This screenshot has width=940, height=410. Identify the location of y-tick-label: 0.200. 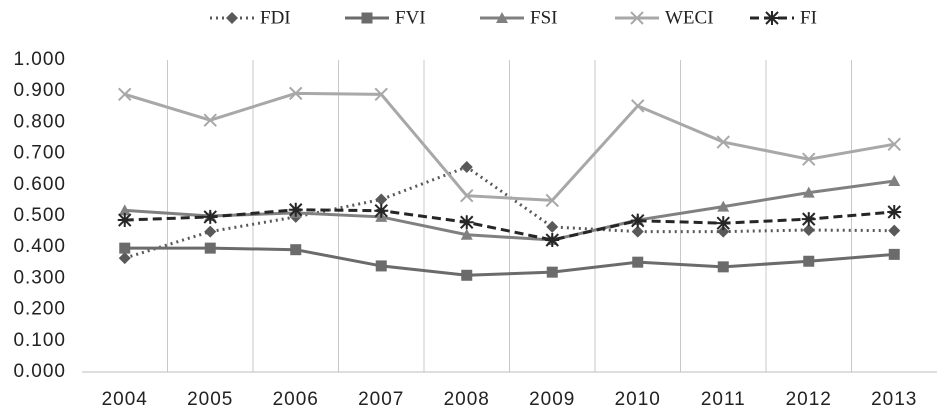
(39, 309).